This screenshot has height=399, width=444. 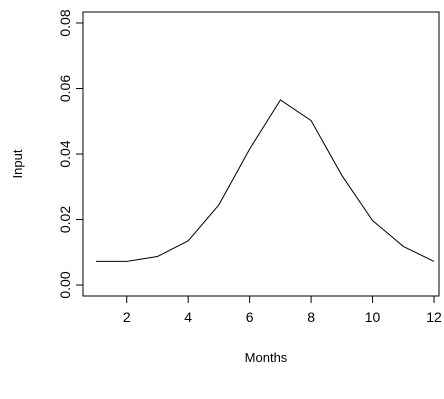 What do you see at coordinates (65, 22) in the screenshot?
I see `y-tick-label: 0.08` at bounding box center [65, 22].